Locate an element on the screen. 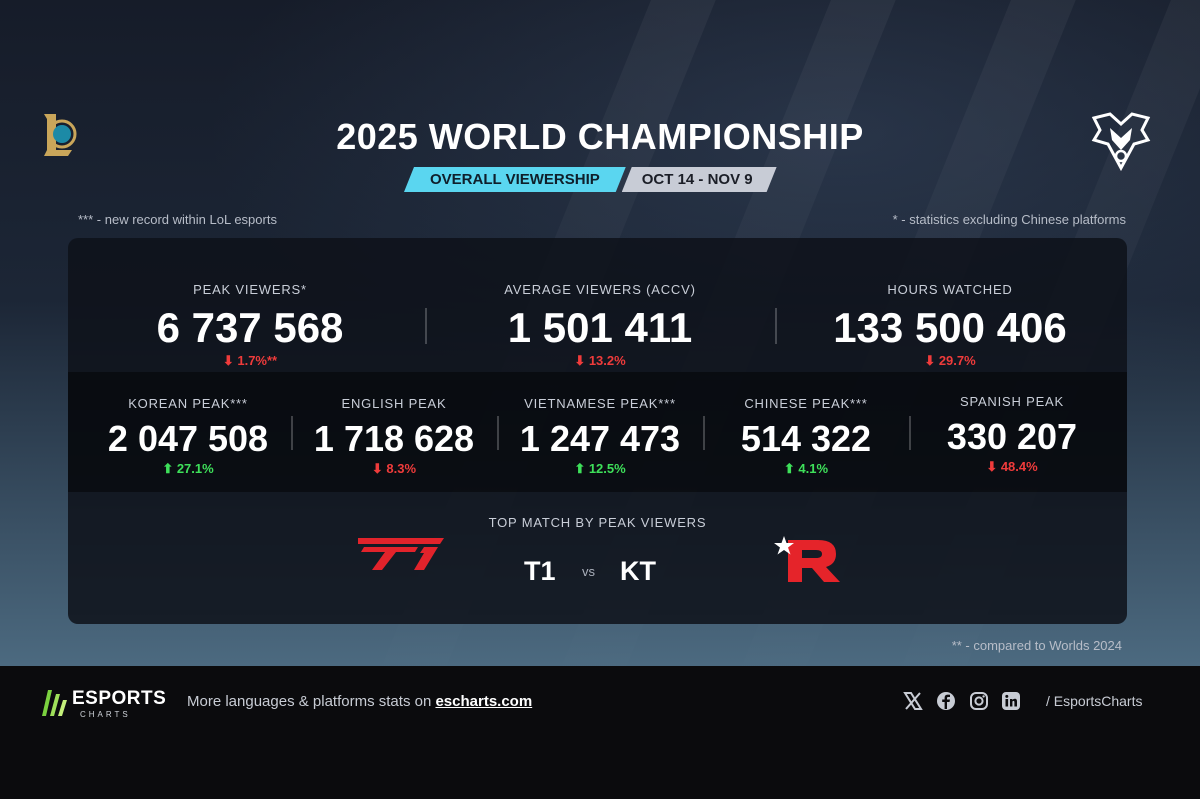 This screenshot has width=1200, height=799. stat-vietnamese-peak: VIETNAMESE PEAK*** 1 247 473 ⬆ 12.5% is located at coordinates (600, 436).